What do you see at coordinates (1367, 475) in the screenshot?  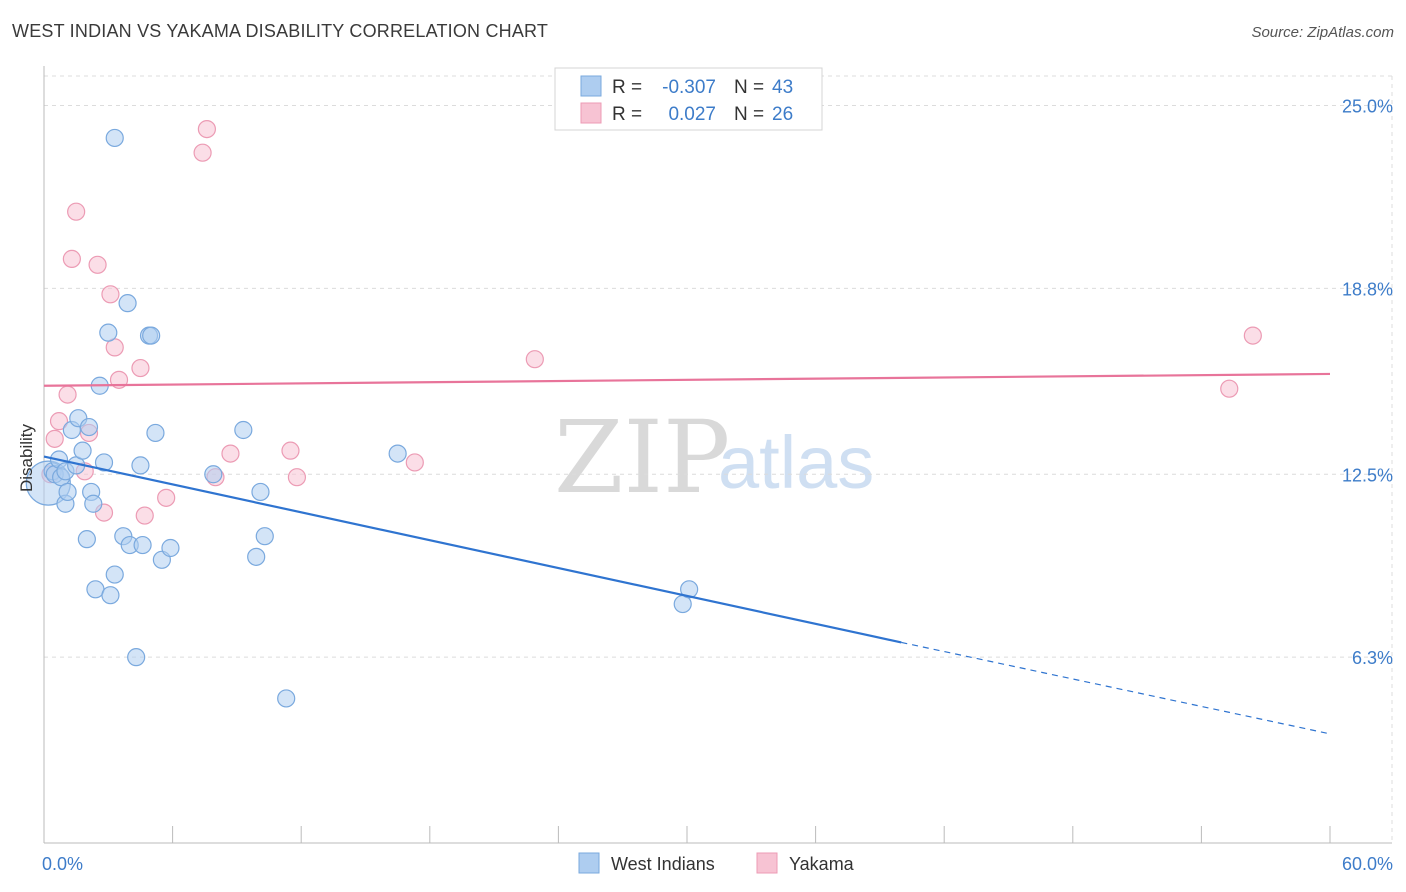 I see `y-tick-label: 12.5%` at bounding box center [1367, 475].